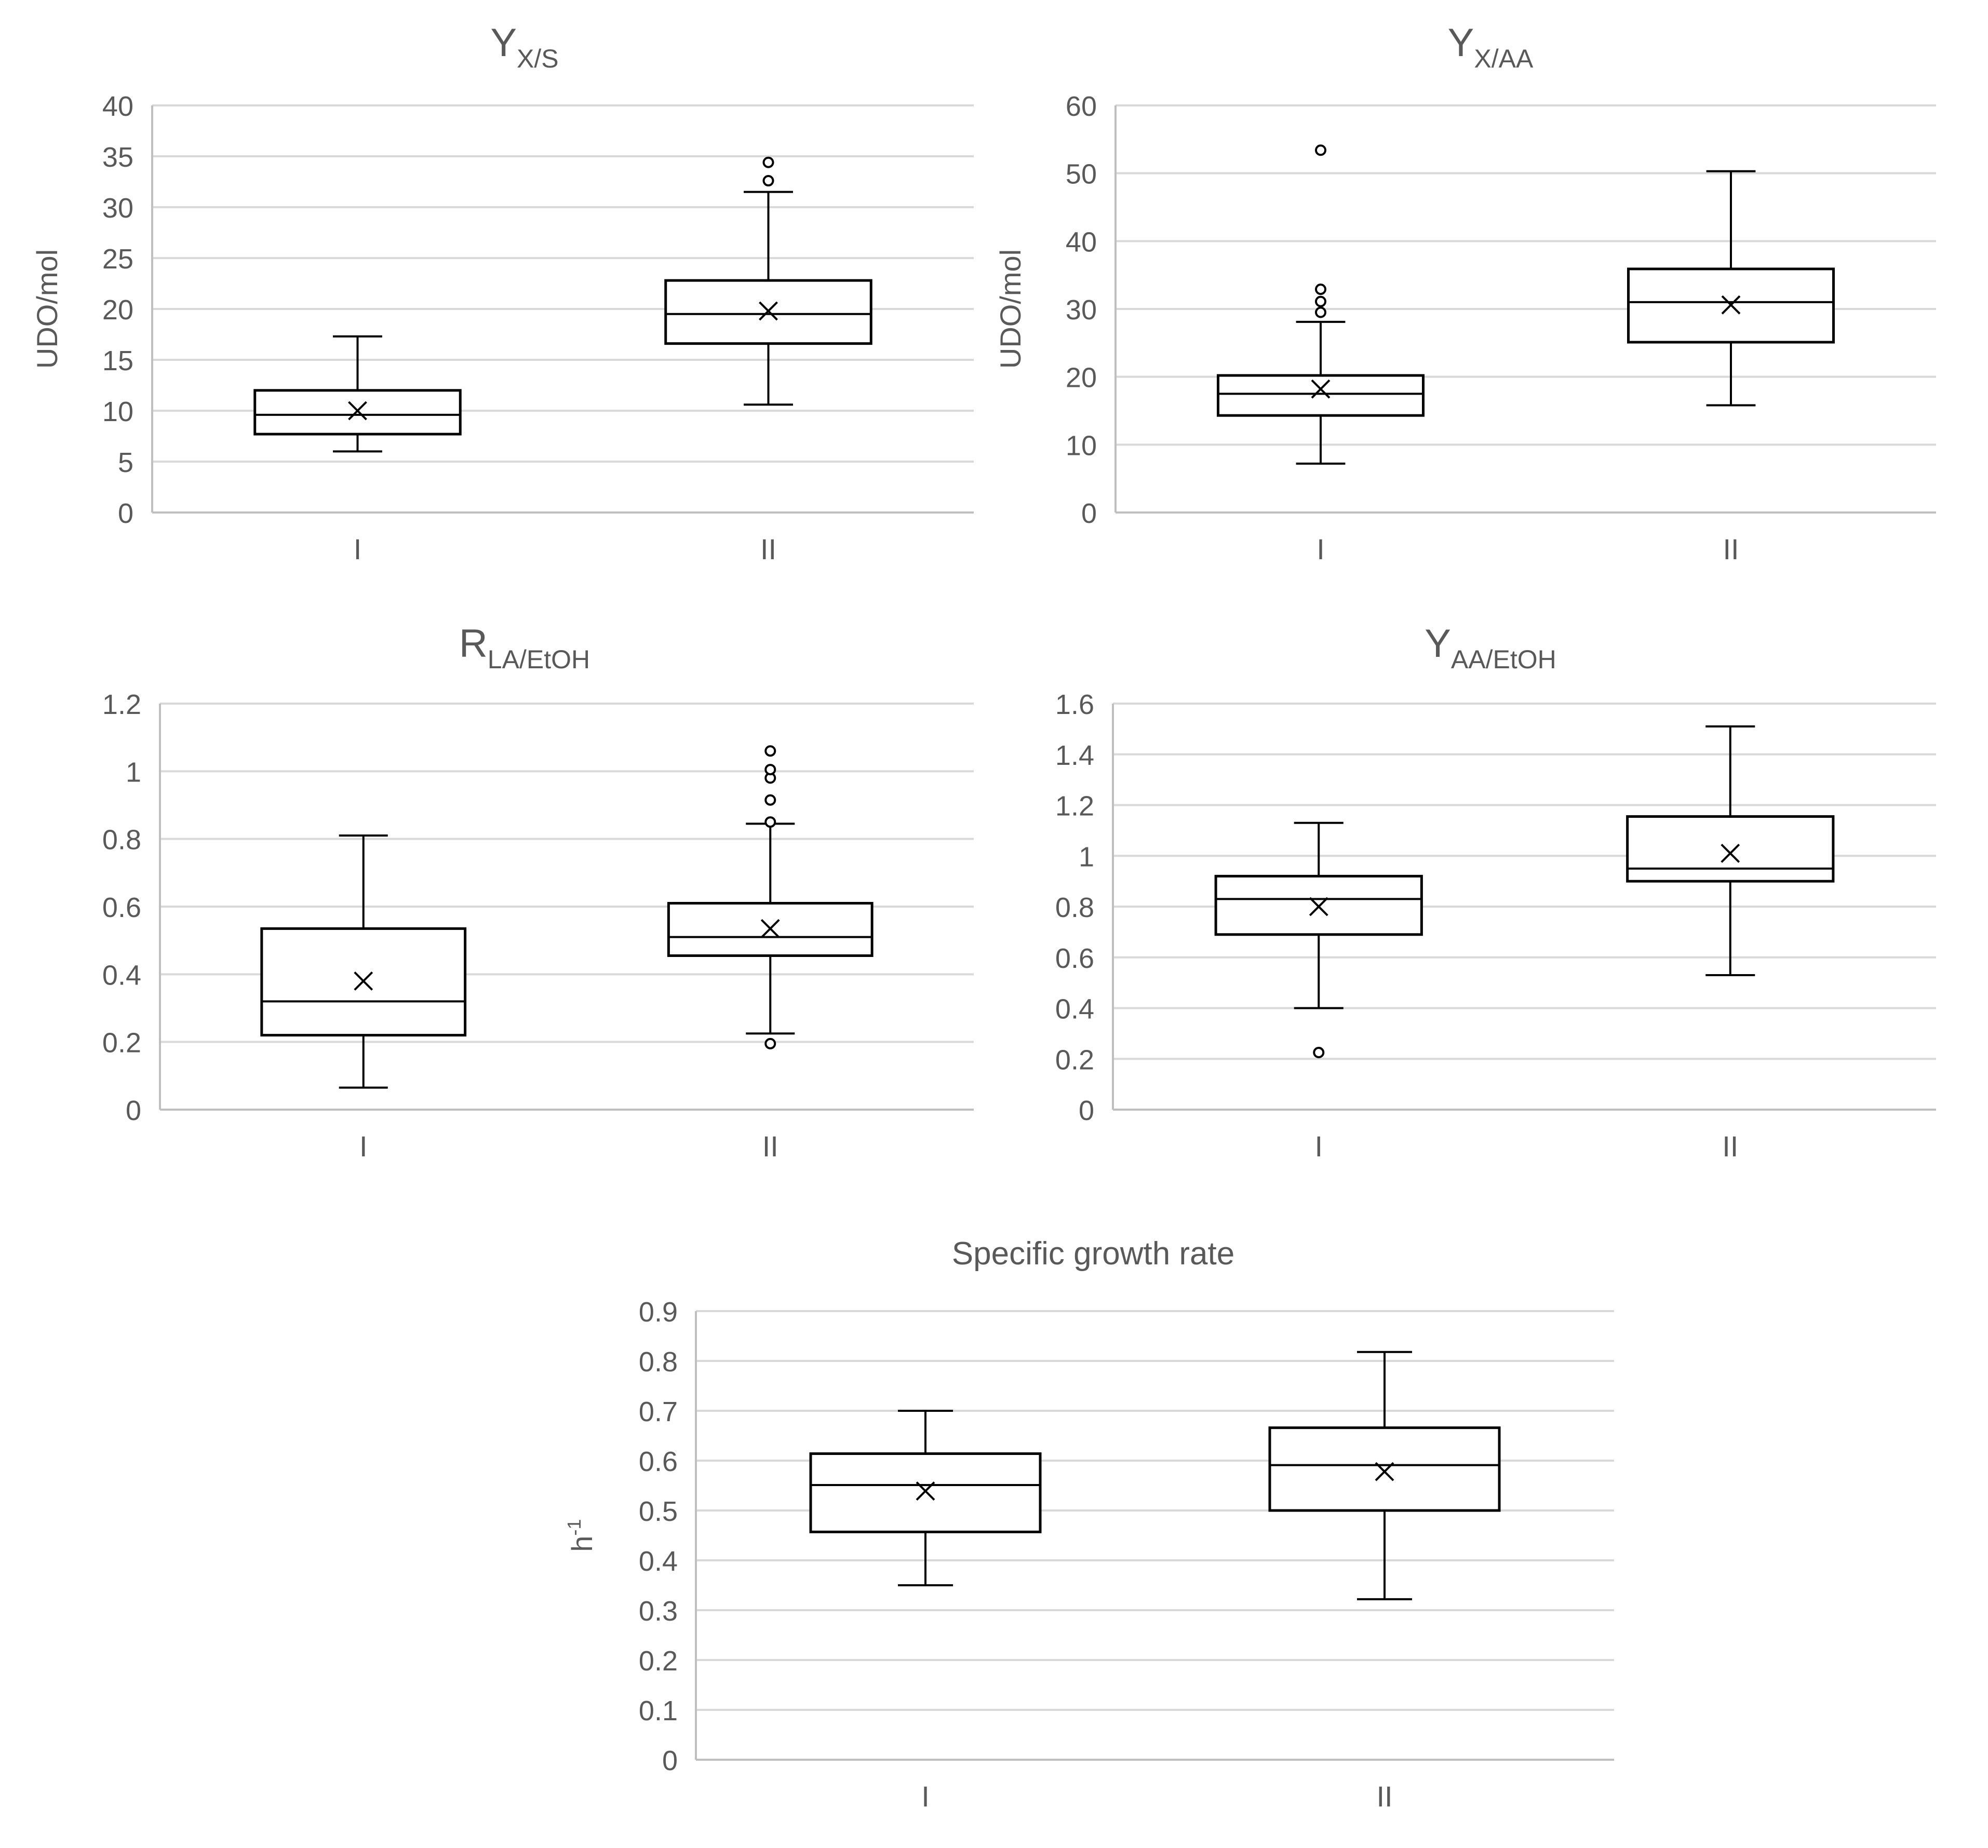 This screenshot has height=1848, width=1988. I want to click on chart-title-main: Specific growth rate, so click(1093, 1254).